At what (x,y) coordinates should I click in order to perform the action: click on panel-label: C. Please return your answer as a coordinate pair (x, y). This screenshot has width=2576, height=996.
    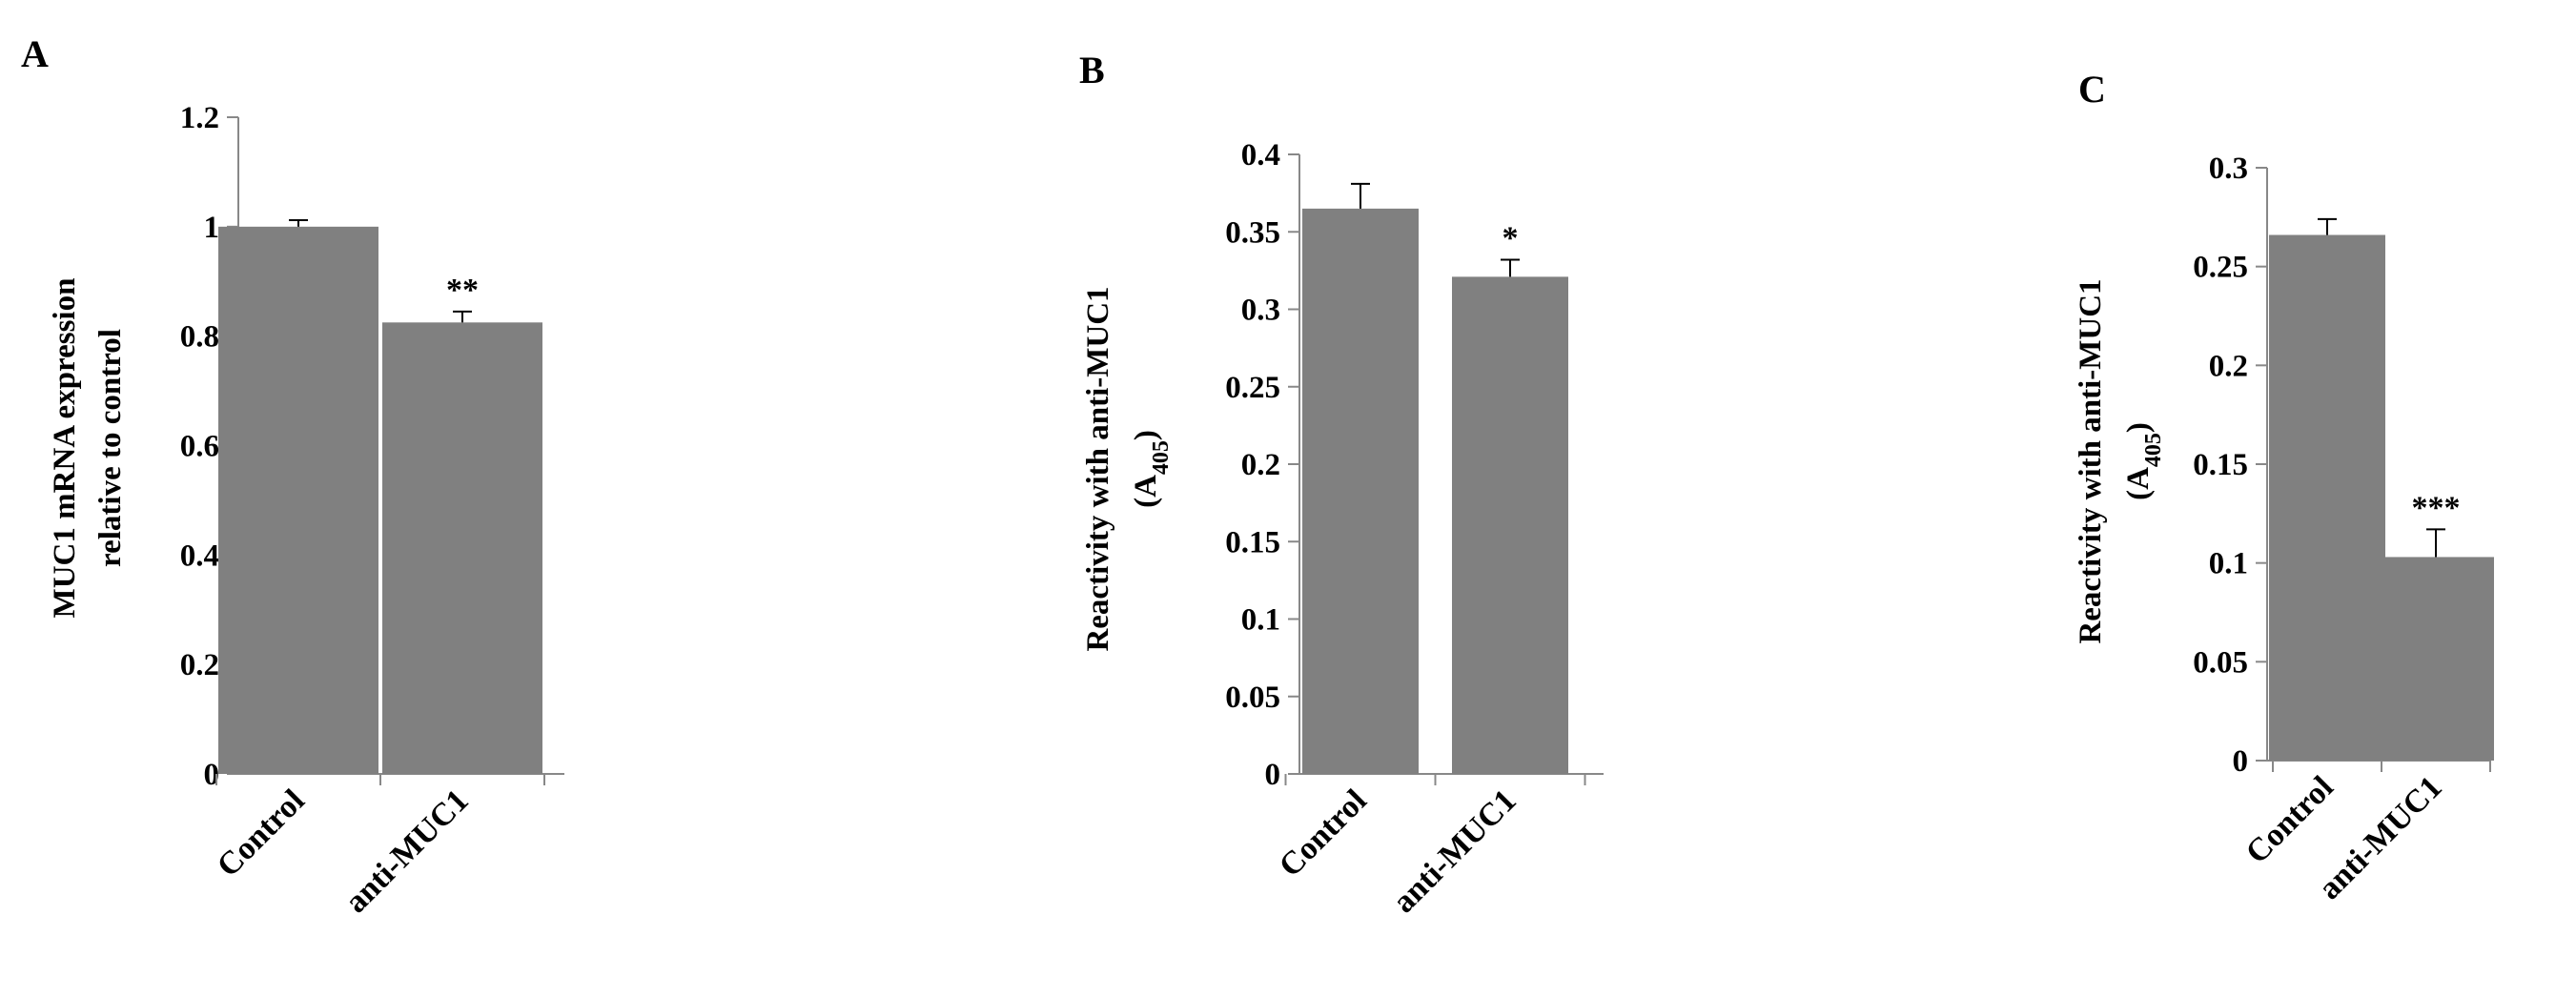
    Looking at the image, I should click on (2092, 89).